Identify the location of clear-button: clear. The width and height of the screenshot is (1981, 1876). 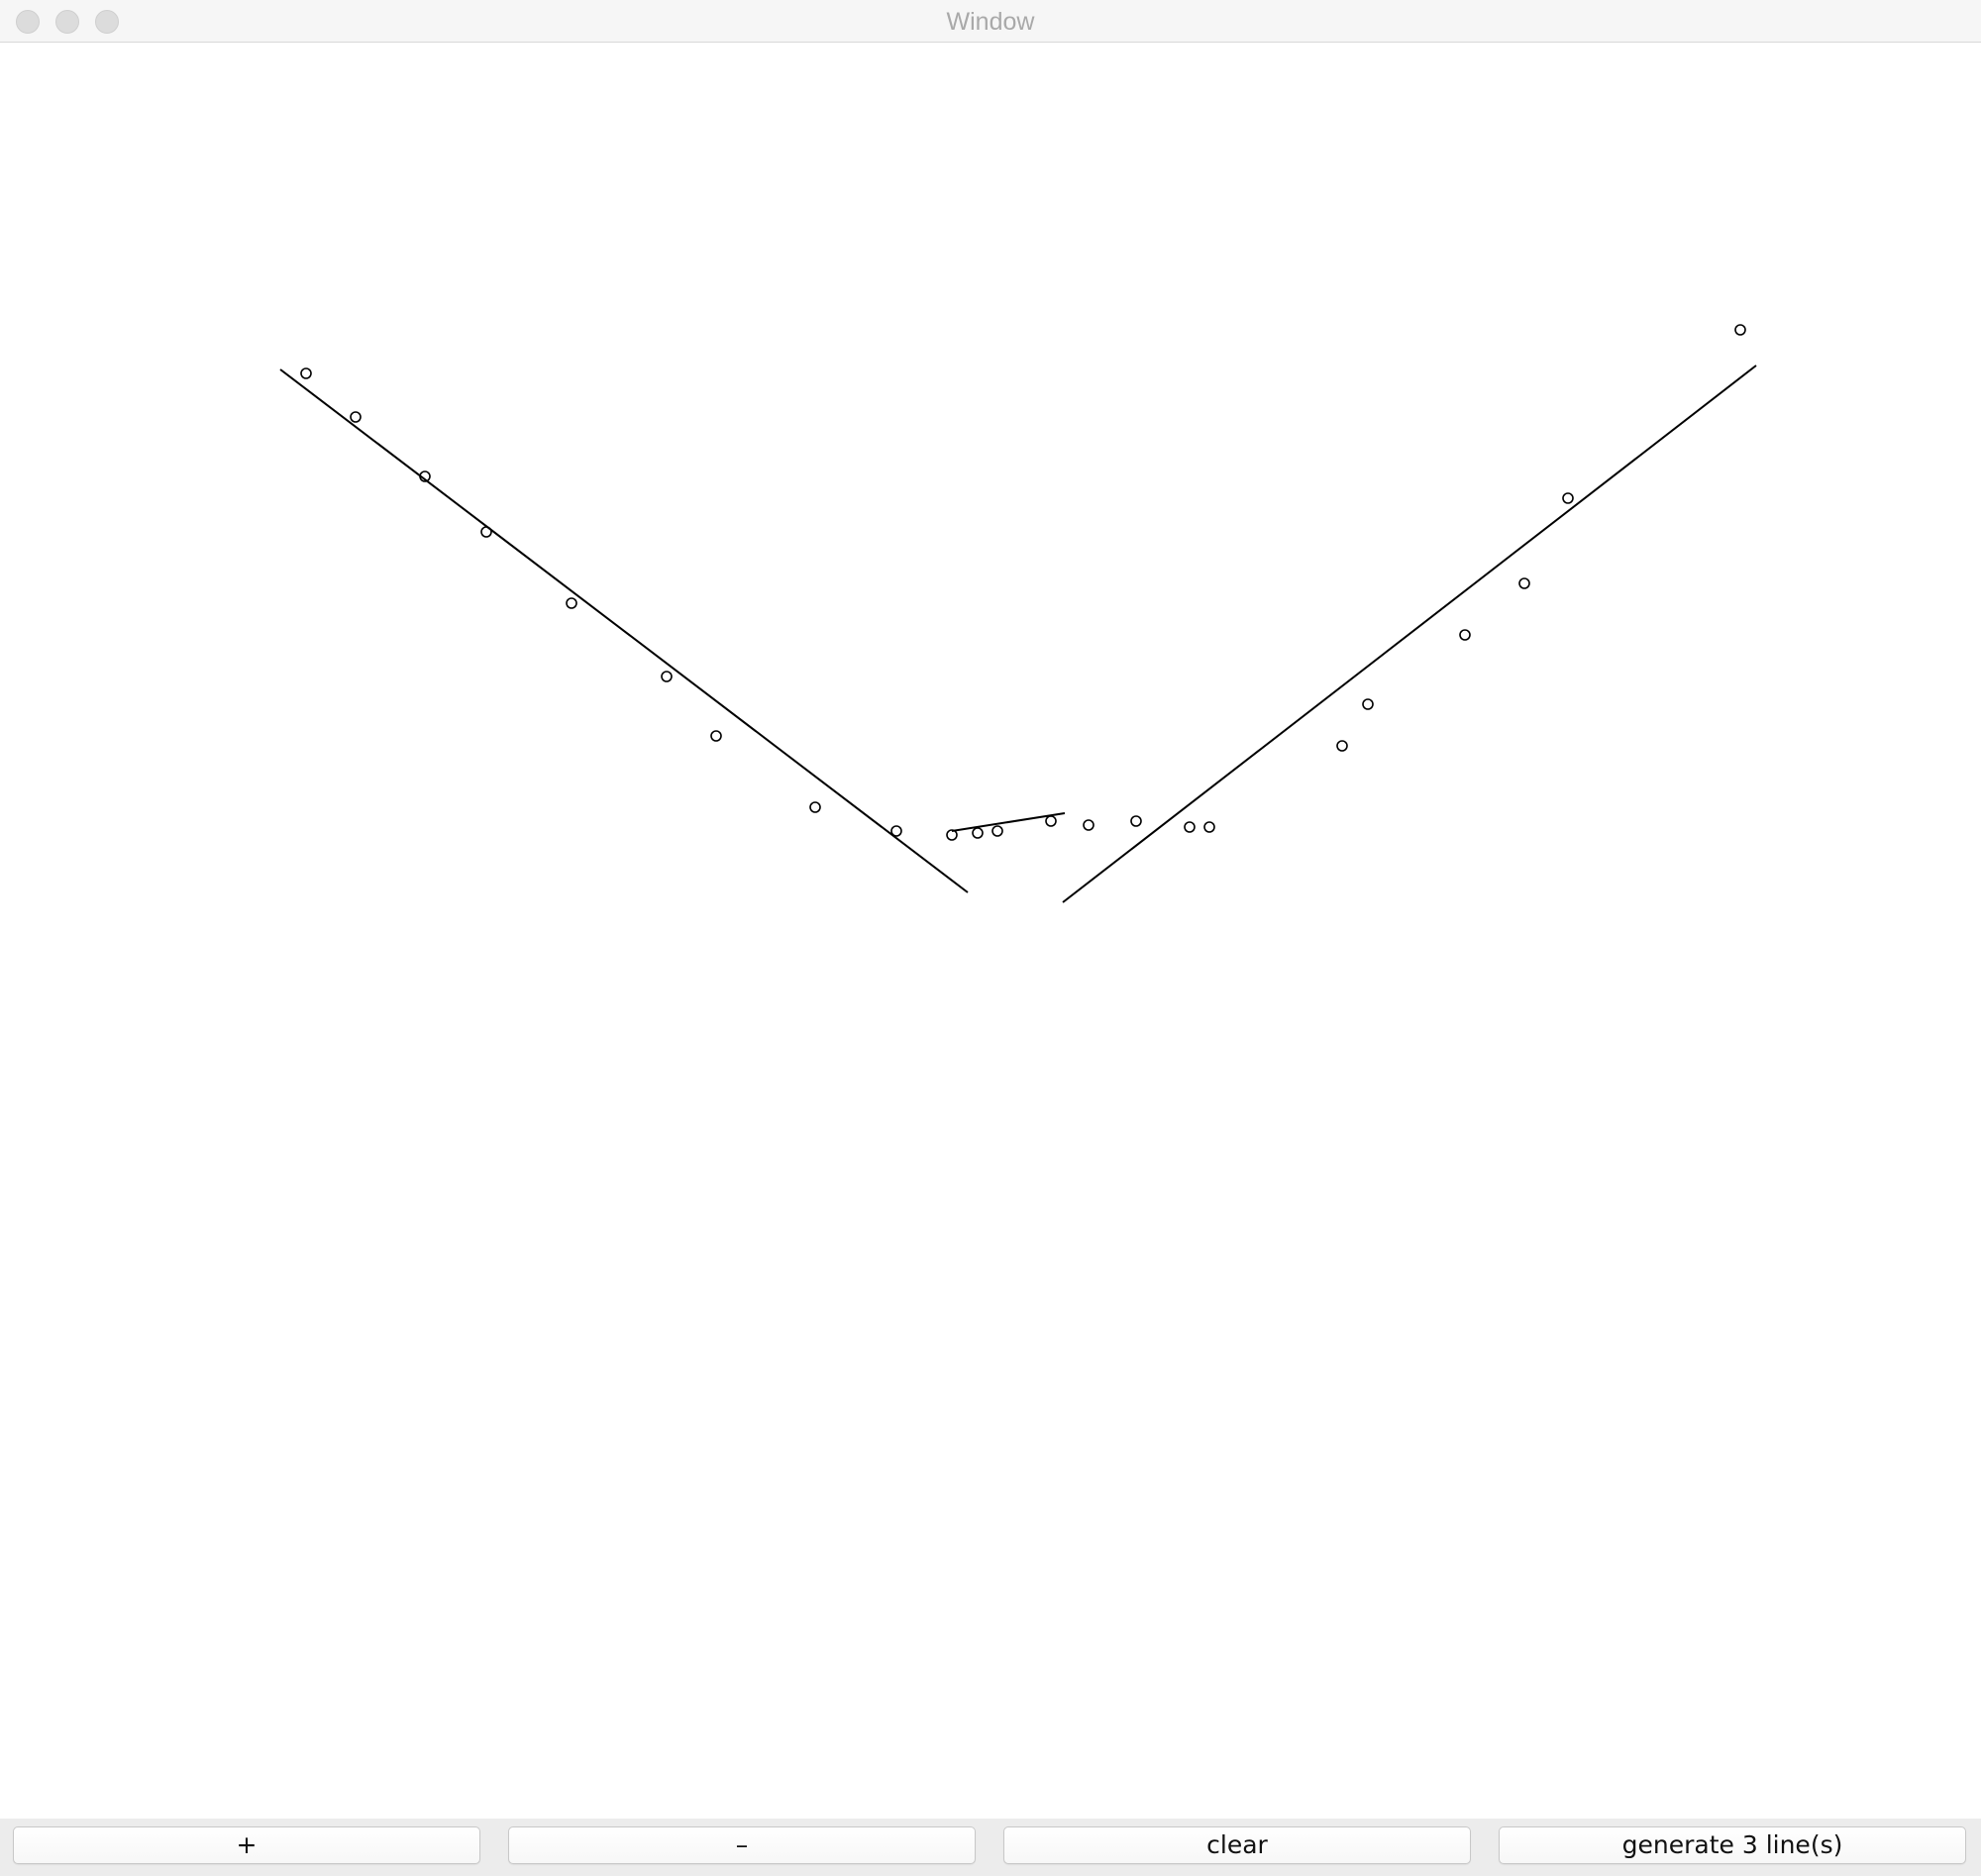
(1237, 1845).